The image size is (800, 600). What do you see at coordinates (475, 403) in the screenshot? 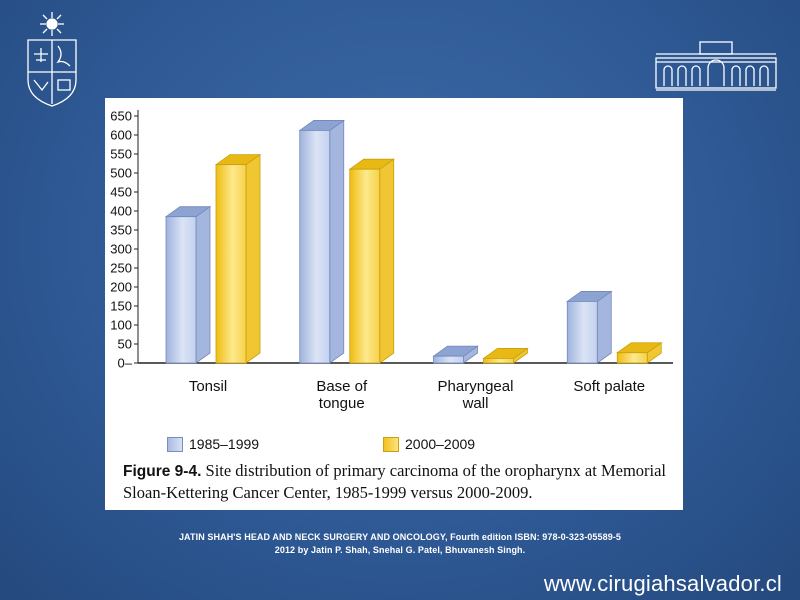
I see `x-tick-label-pharyngeal-wall-line-2: wall` at bounding box center [475, 403].